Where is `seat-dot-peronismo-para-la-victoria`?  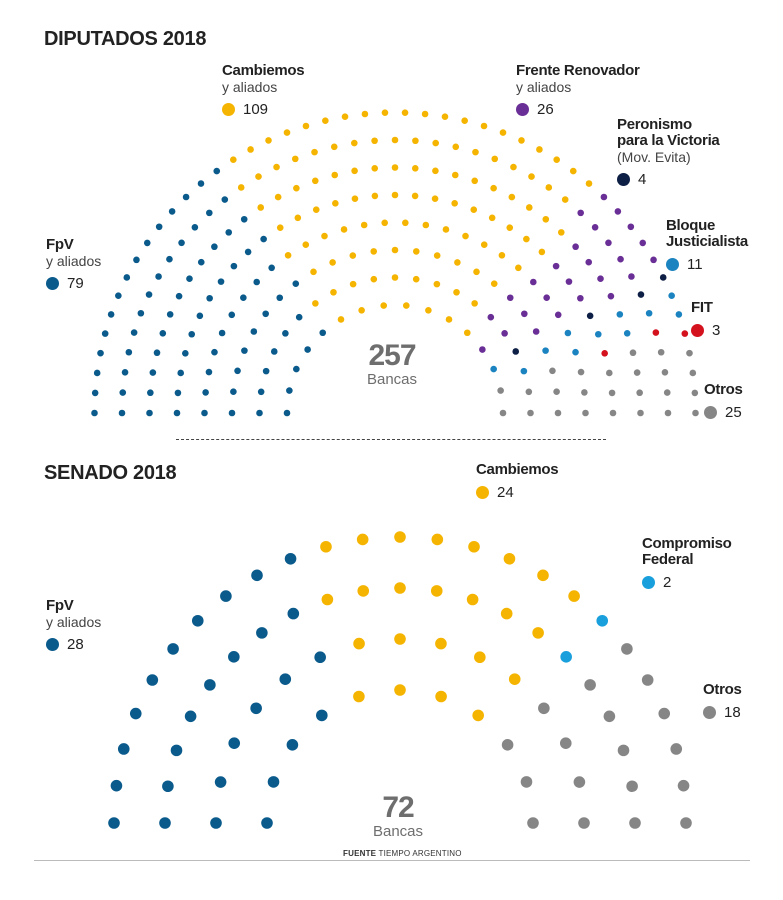 seat-dot-peronismo-para-la-victoria is located at coordinates (663, 277).